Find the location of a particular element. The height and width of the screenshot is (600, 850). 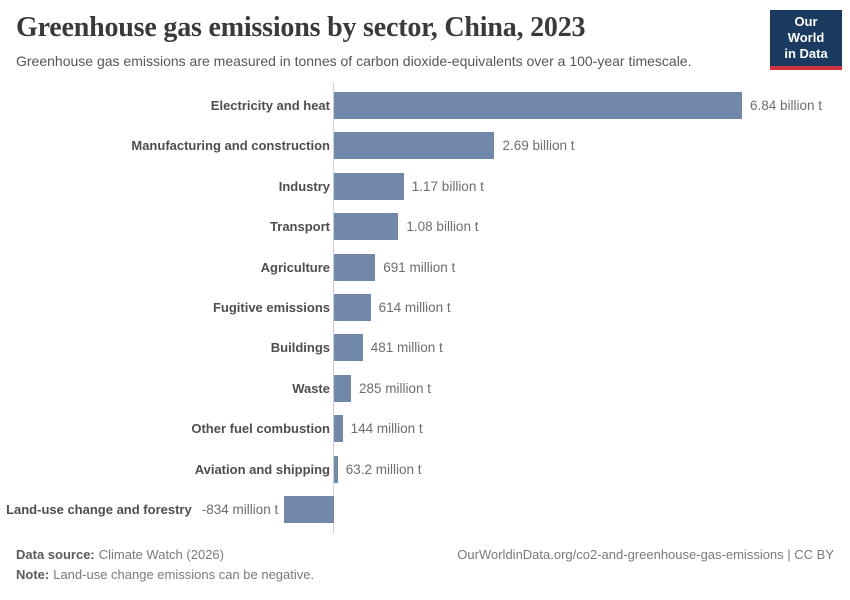

owid-logo-line1: Our World is located at coordinates (806, 29).